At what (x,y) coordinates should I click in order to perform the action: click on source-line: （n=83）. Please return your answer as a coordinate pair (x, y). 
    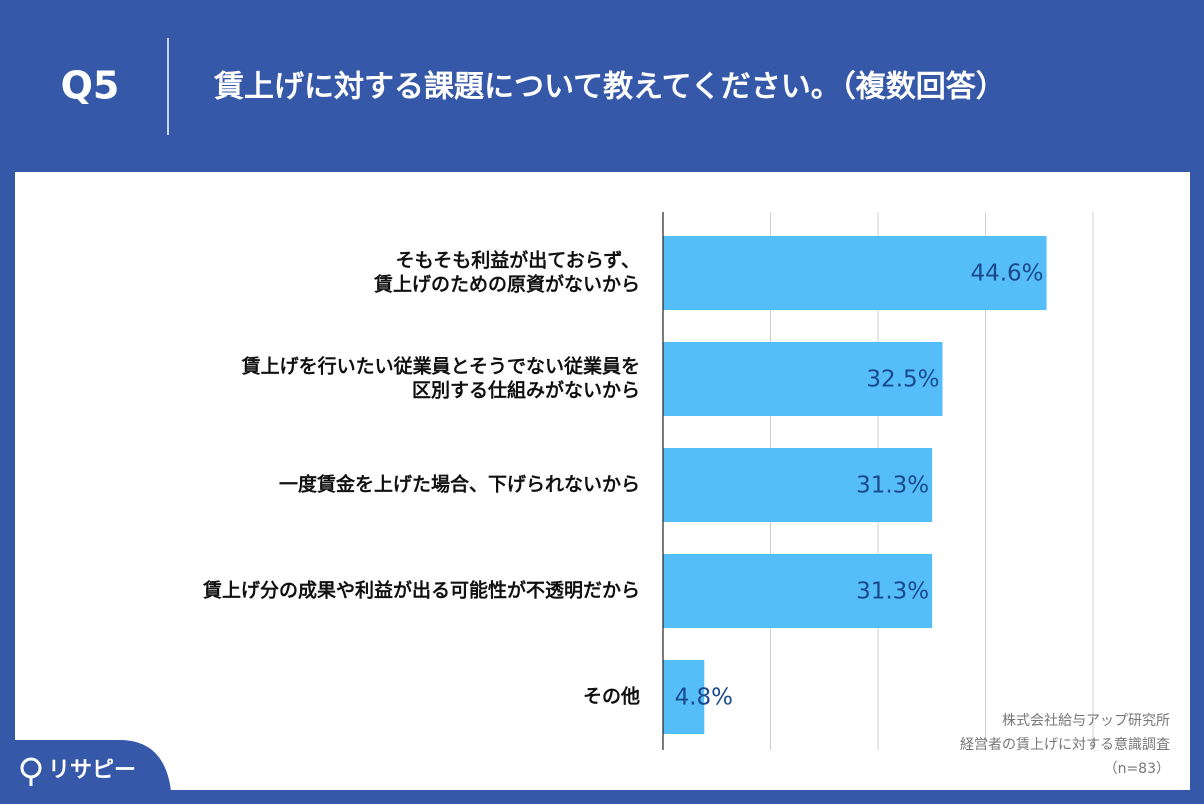
    Looking at the image, I should click on (1137, 769).